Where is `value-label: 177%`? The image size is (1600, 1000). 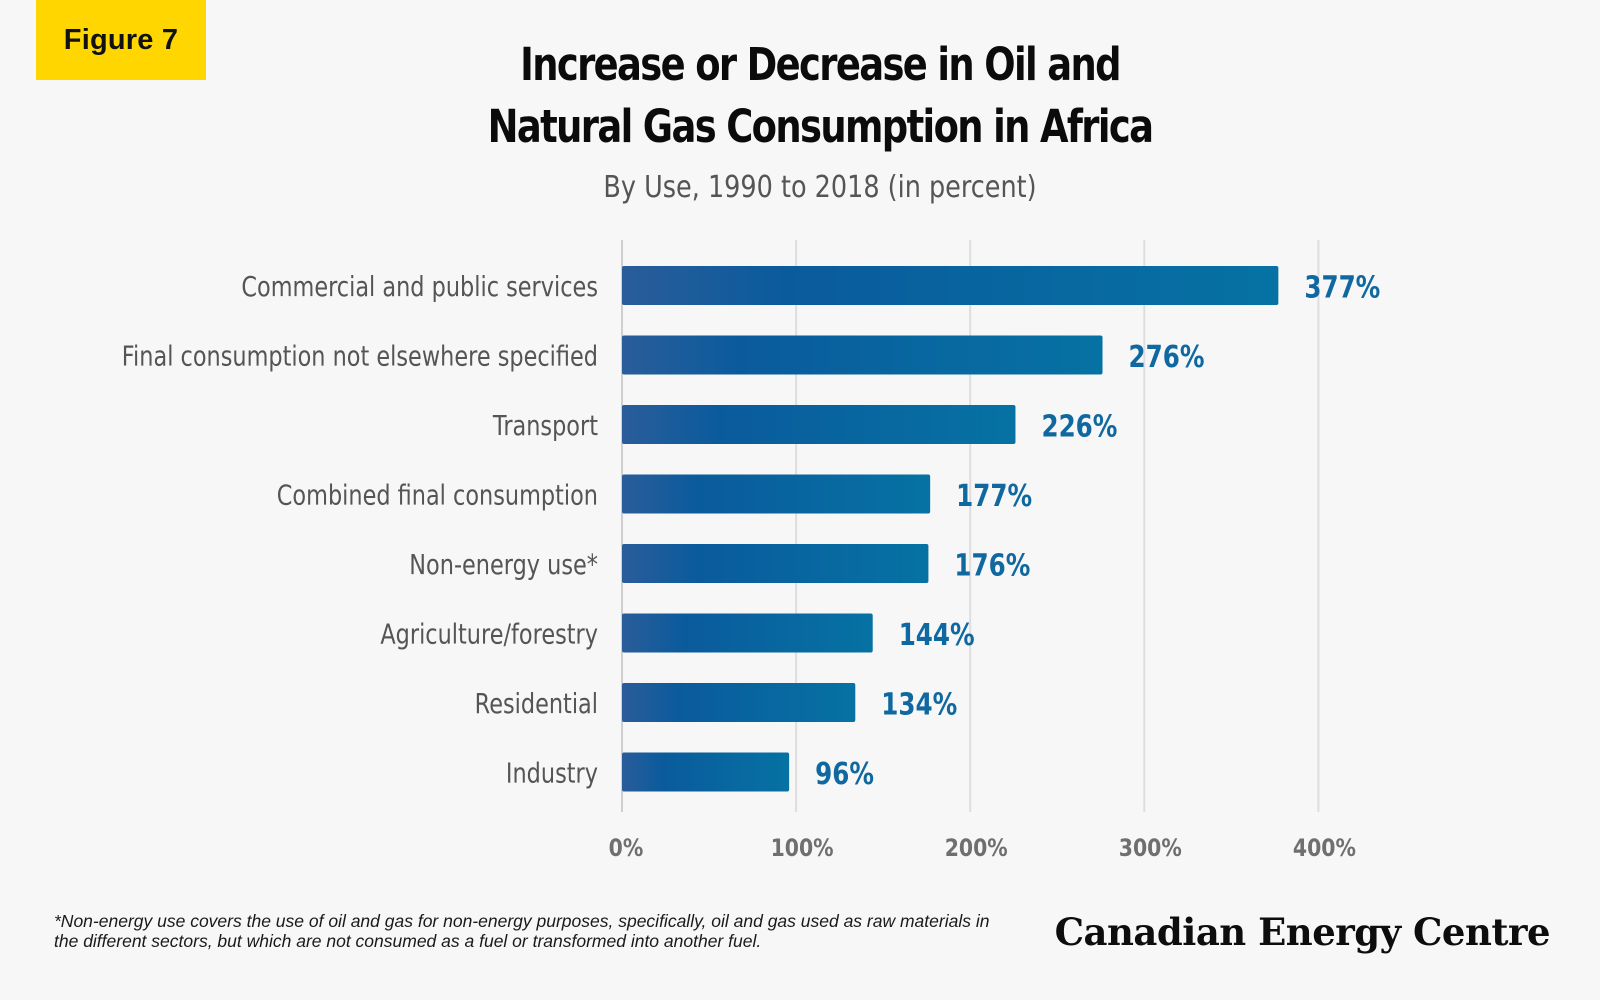 value-label: 177% is located at coordinates (994, 497).